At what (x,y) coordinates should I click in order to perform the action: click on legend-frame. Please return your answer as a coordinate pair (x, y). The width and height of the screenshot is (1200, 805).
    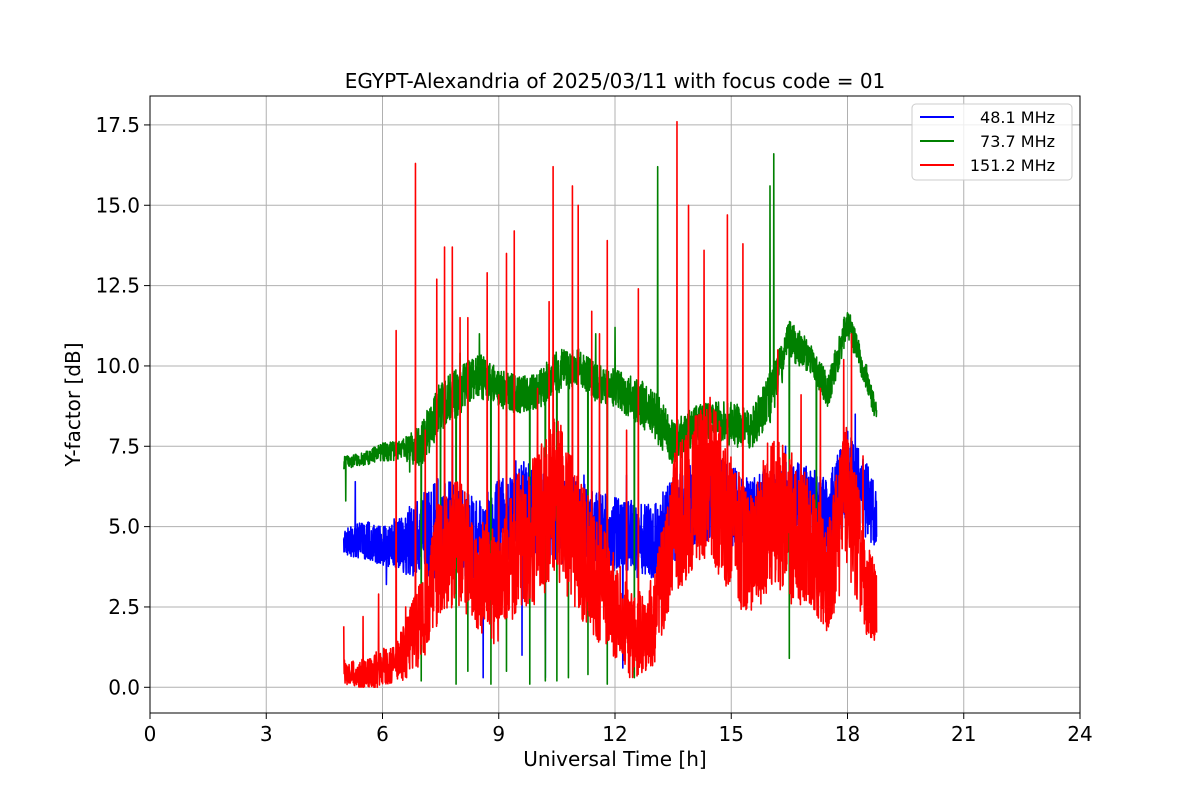
    Looking at the image, I should click on (992, 142).